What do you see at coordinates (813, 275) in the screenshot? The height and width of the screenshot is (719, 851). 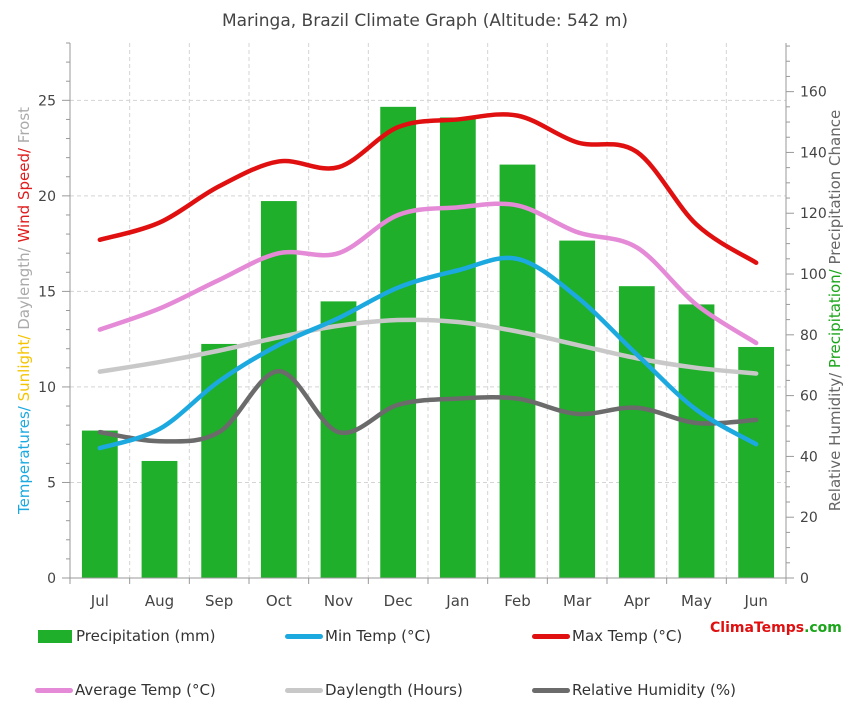 I see `right-axis-tick-label: 100` at bounding box center [813, 275].